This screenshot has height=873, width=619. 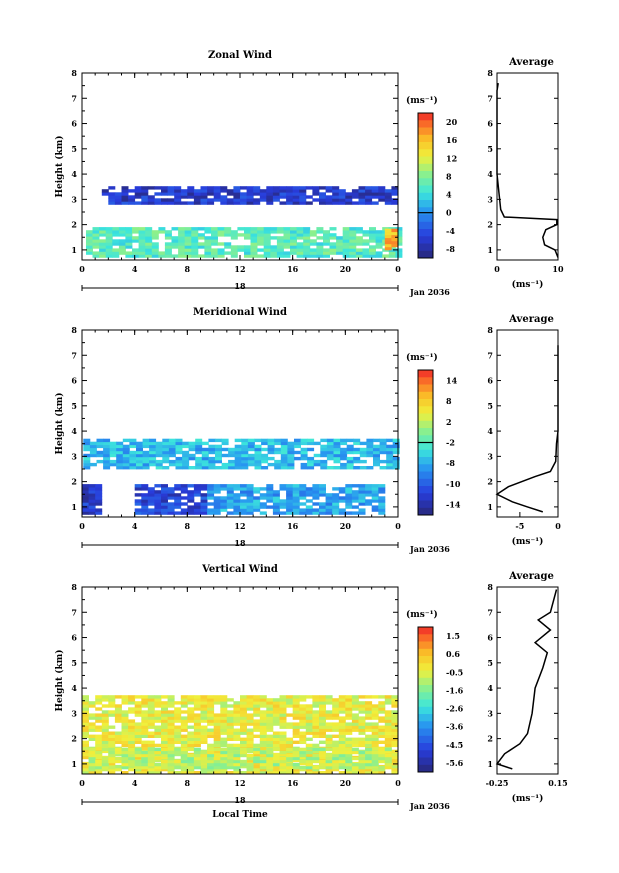 What do you see at coordinates (490, 174) in the screenshot?
I see `profile-y-tick-label: 4` at bounding box center [490, 174].